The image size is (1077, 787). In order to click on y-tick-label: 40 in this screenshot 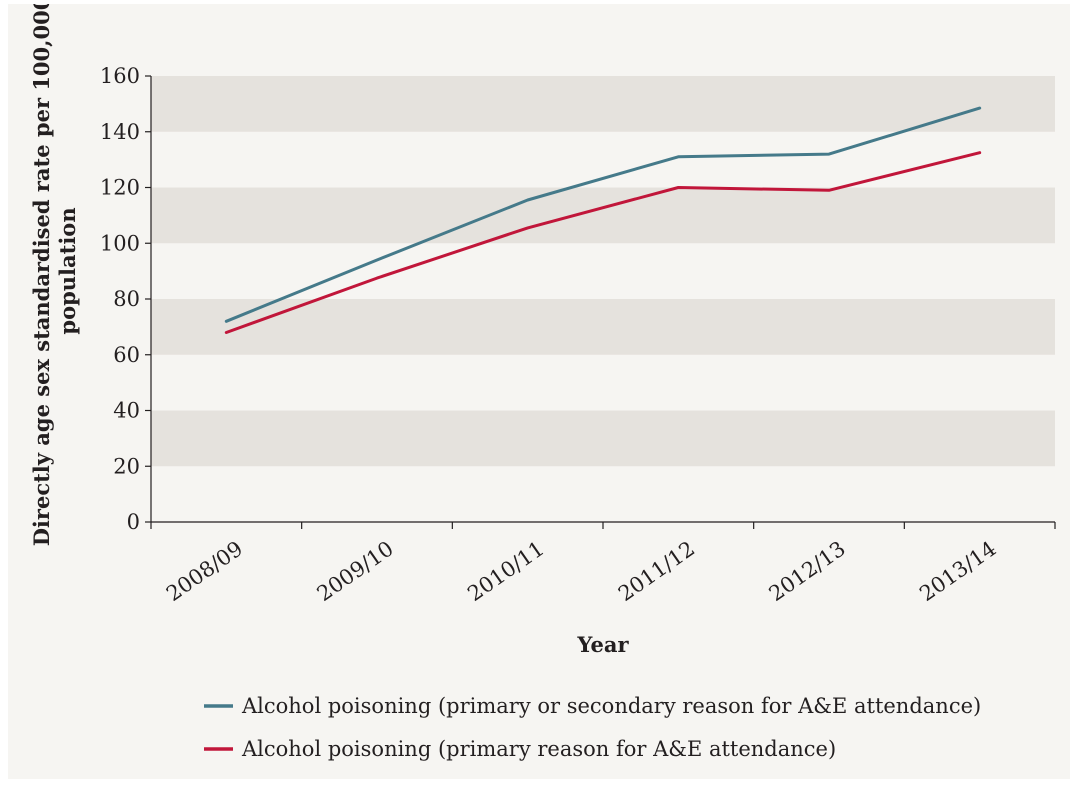, I will do `click(126, 411)`.